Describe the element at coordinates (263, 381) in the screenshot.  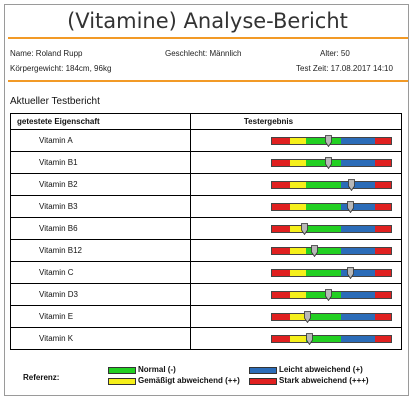
I see `legend-swatch-red` at that location.